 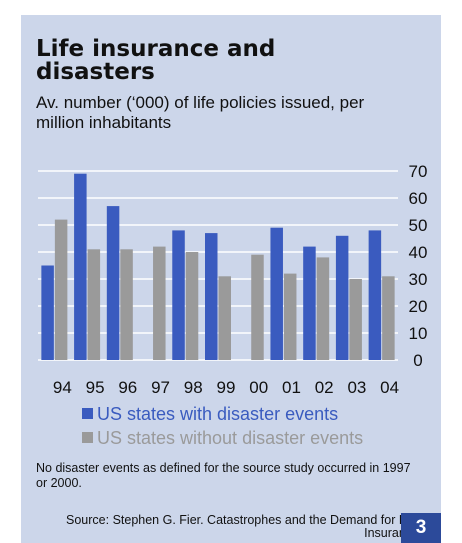 What do you see at coordinates (193, 387) in the screenshot?
I see `x-tick-label: 98` at bounding box center [193, 387].